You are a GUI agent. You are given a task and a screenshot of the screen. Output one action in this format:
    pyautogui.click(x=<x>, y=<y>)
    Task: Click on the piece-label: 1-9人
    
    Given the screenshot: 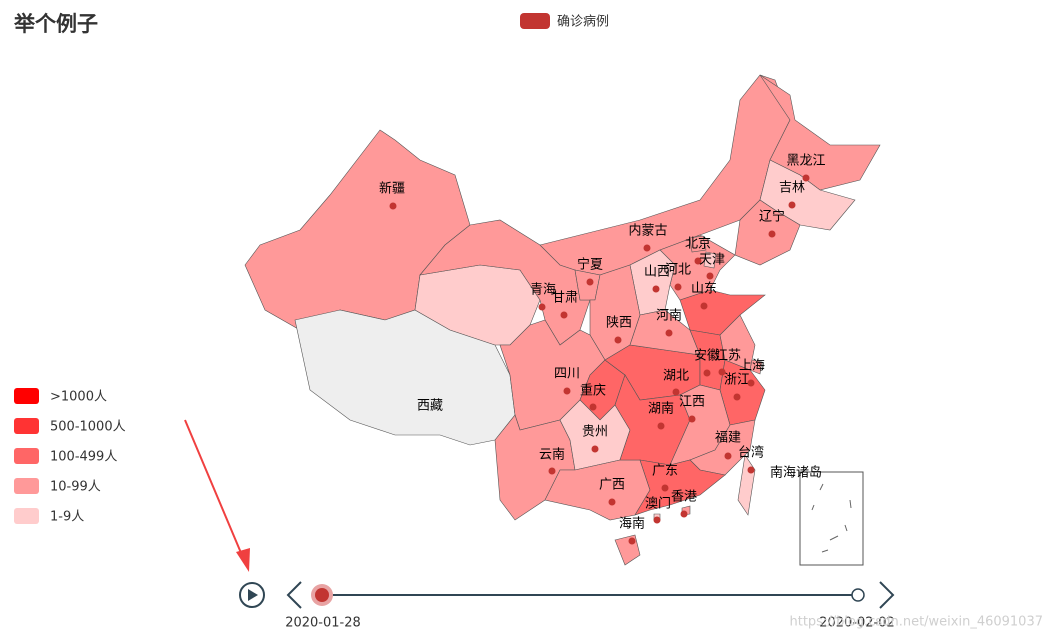 What is the action you would take?
    pyautogui.click(x=67, y=517)
    